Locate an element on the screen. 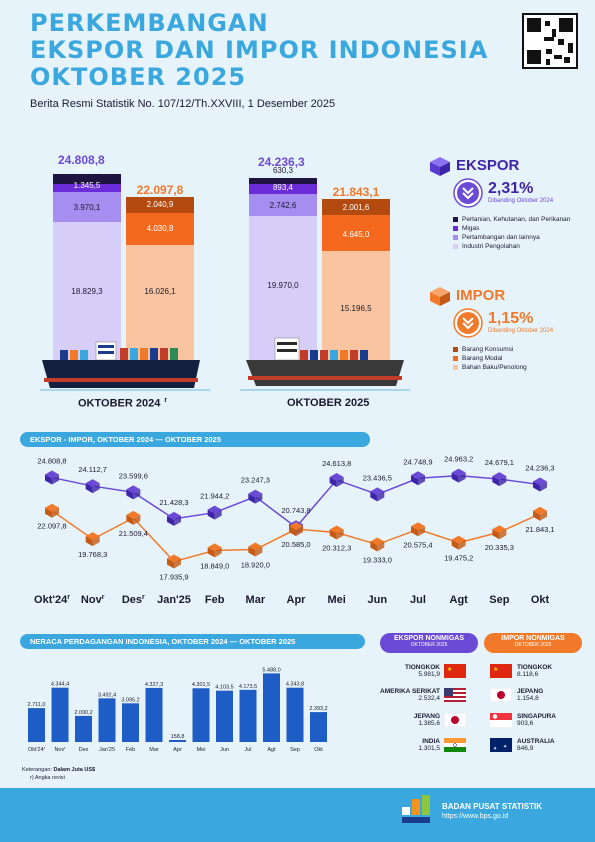 This screenshot has height=842, width=595. bar-value-label: 3.095,2 is located at coordinates (130, 700).